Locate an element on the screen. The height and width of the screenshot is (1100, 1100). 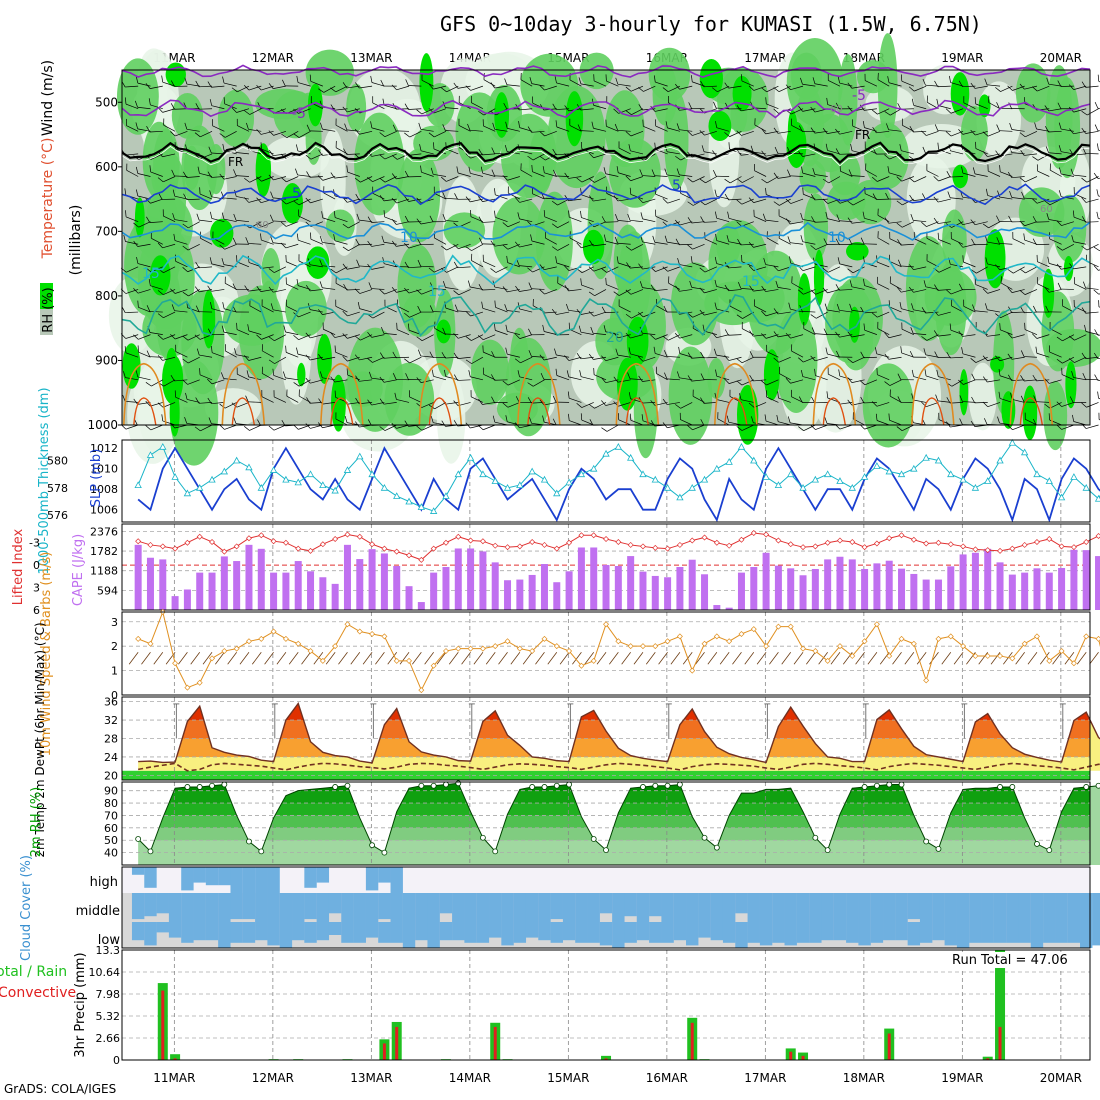
y-axis-label-rh: RH (%) is located at coordinates (48, 309).